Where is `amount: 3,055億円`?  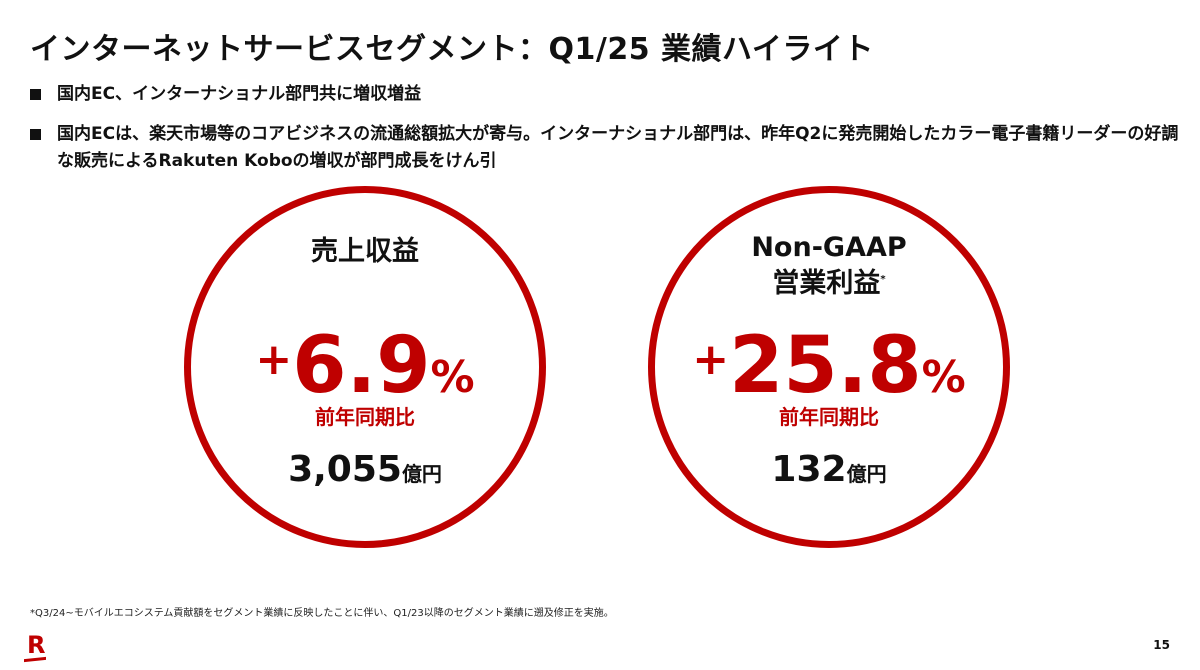
amount: 3,055億円 is located at coordinates (365, 469).